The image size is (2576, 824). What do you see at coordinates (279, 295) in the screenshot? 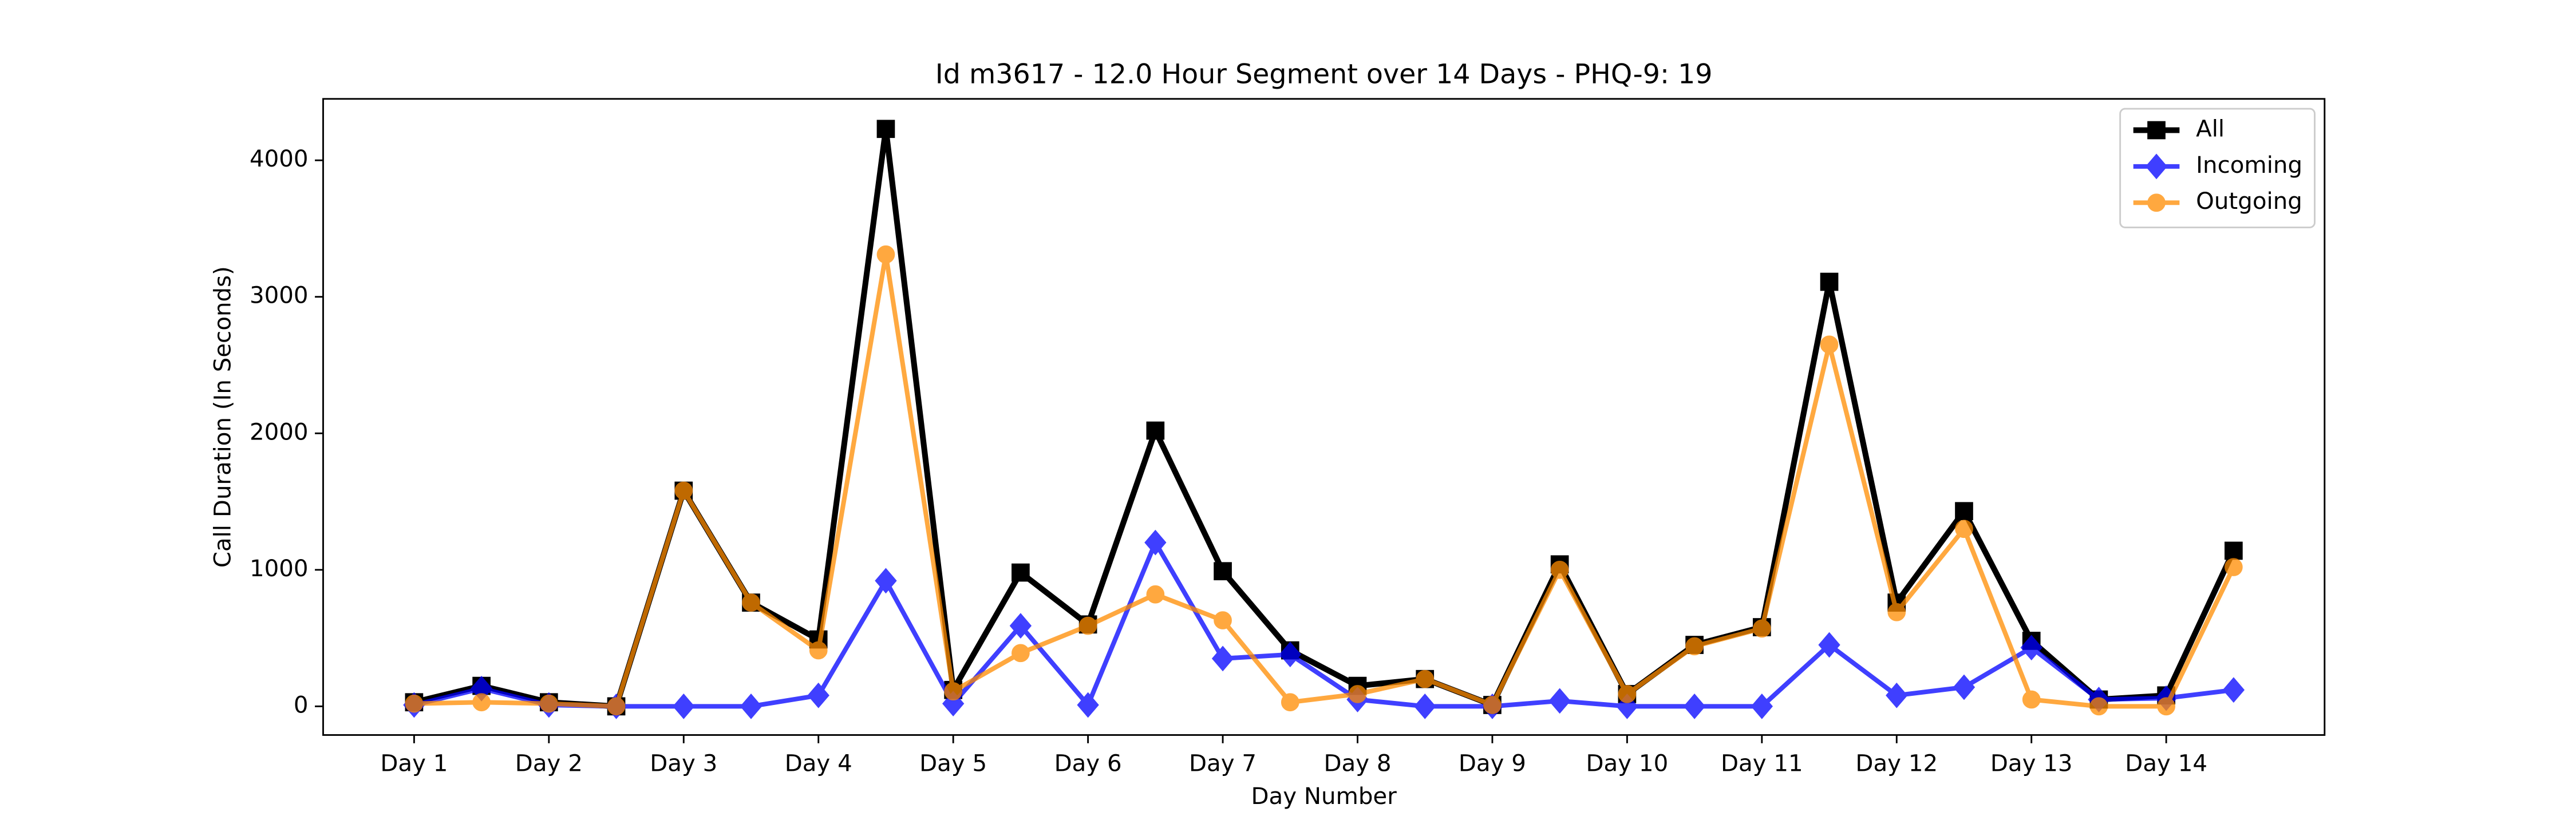
I see `y-tick-label: 3000` at bounding box center [279, 295].